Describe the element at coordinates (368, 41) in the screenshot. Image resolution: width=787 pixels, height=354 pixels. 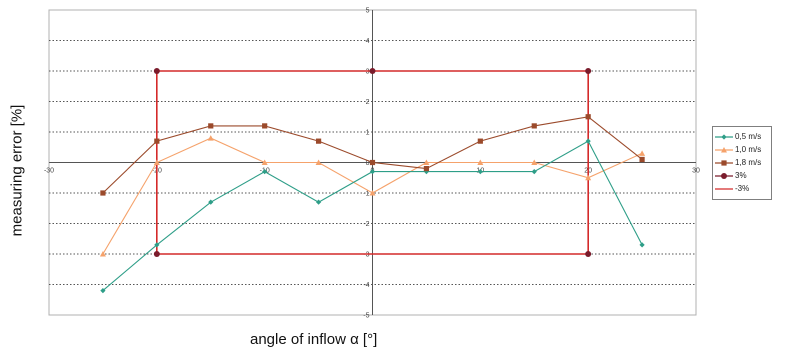
I see `y-tick-label: 4` at that location.